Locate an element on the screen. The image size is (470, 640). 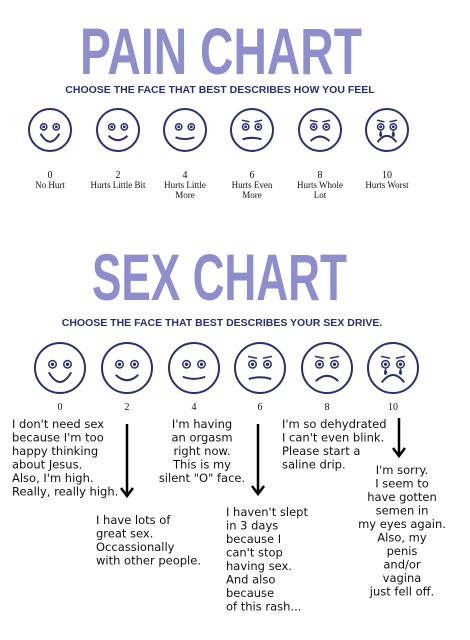
pain-number: 4 is located at coordinates (185, 175).